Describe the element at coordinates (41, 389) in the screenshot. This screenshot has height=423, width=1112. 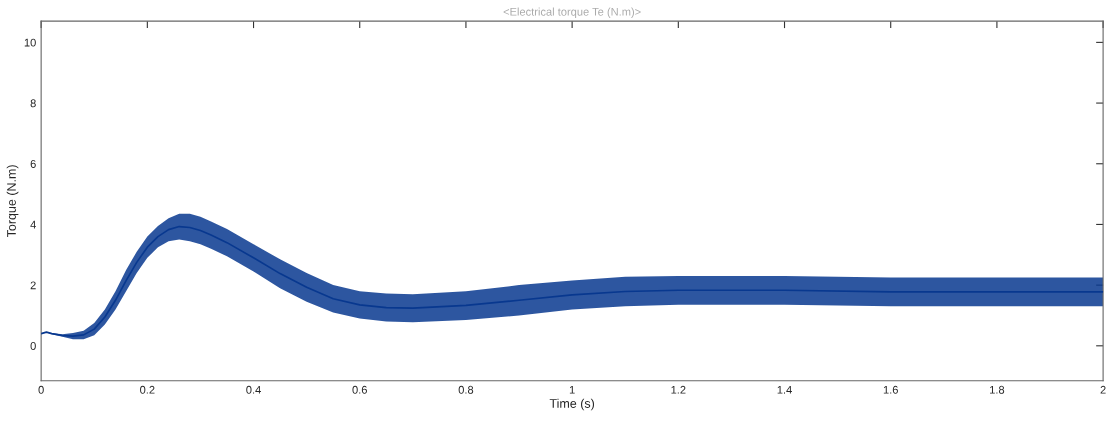
I see `x-tick-label: 0` at that location.